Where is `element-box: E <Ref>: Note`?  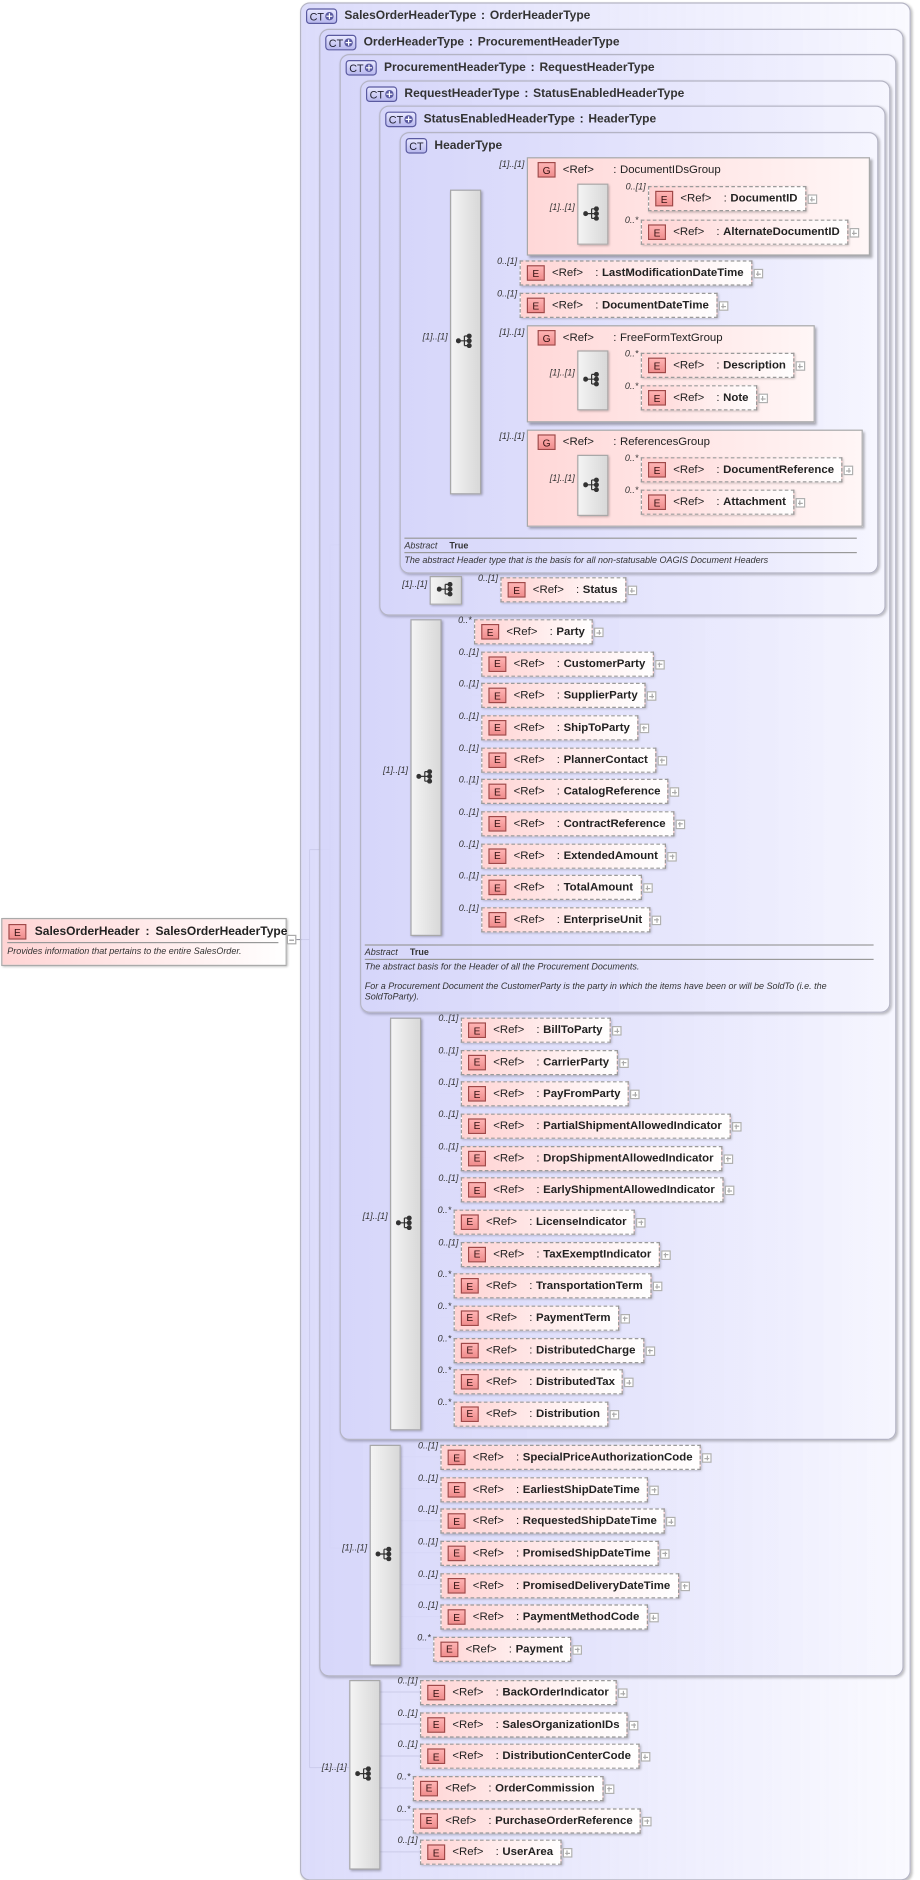
element-box: E <Ref>: Note is located at coordinates (704, 398).